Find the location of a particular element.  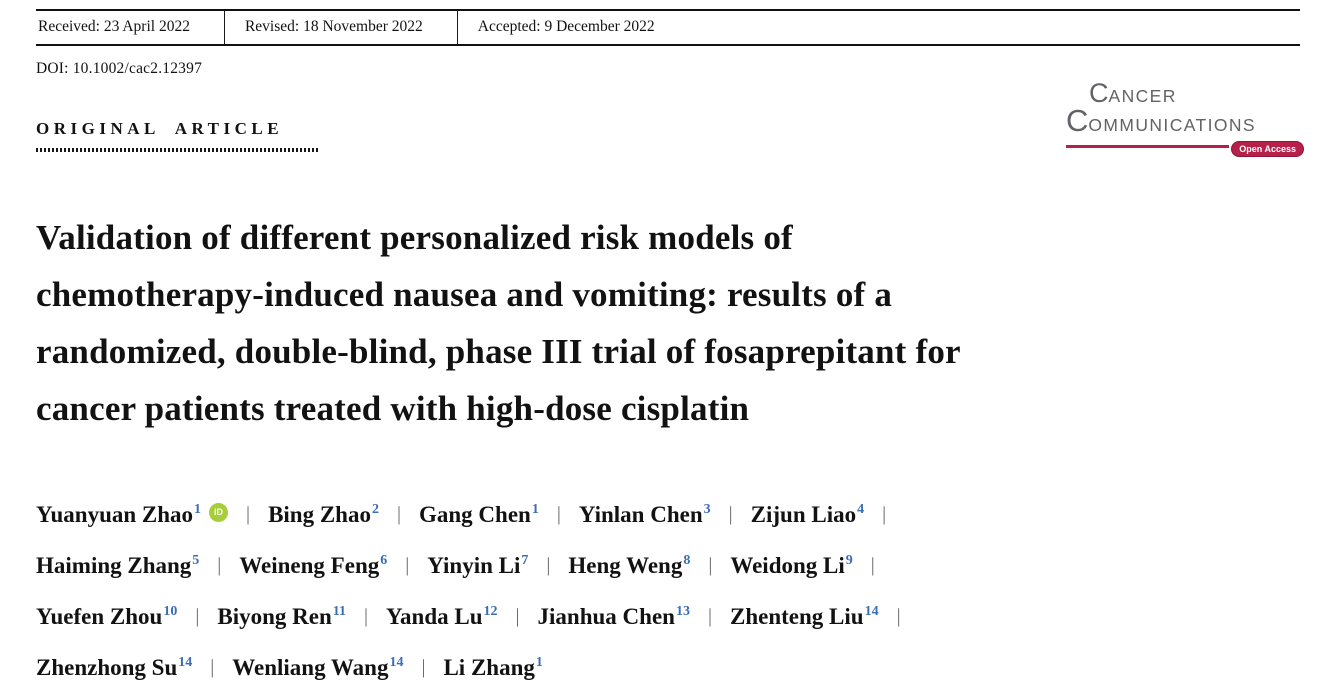

author-superscript: 8 is located at coordinates (687, 560).